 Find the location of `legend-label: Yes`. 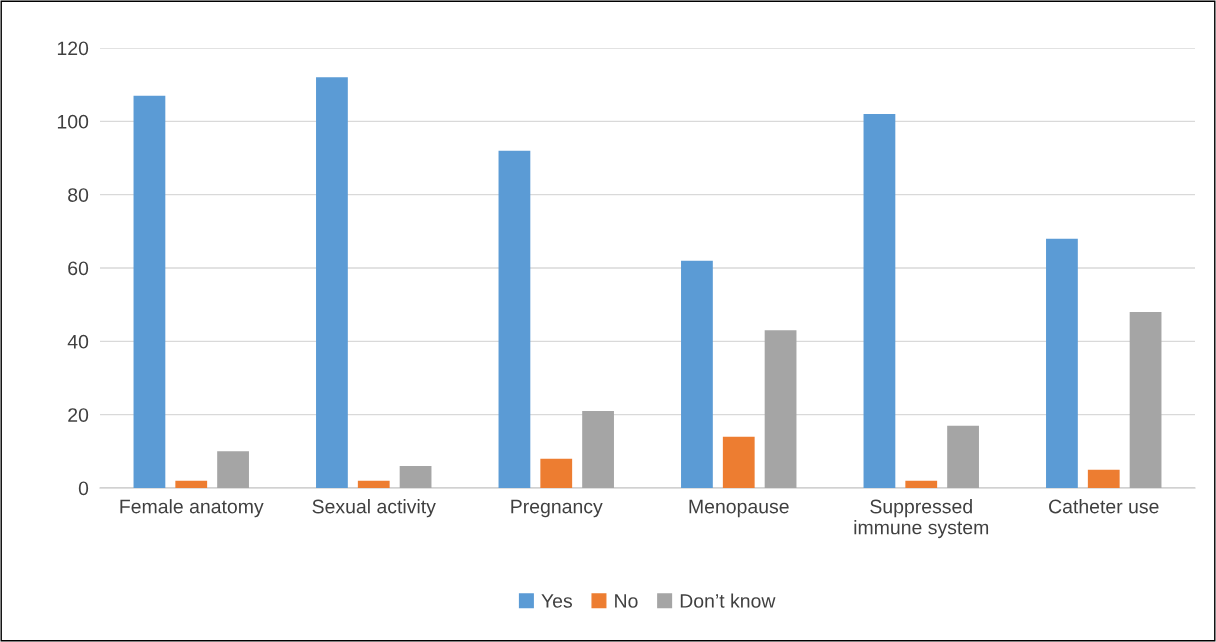

legend-label: Yes is located at coordinates (557, 601).